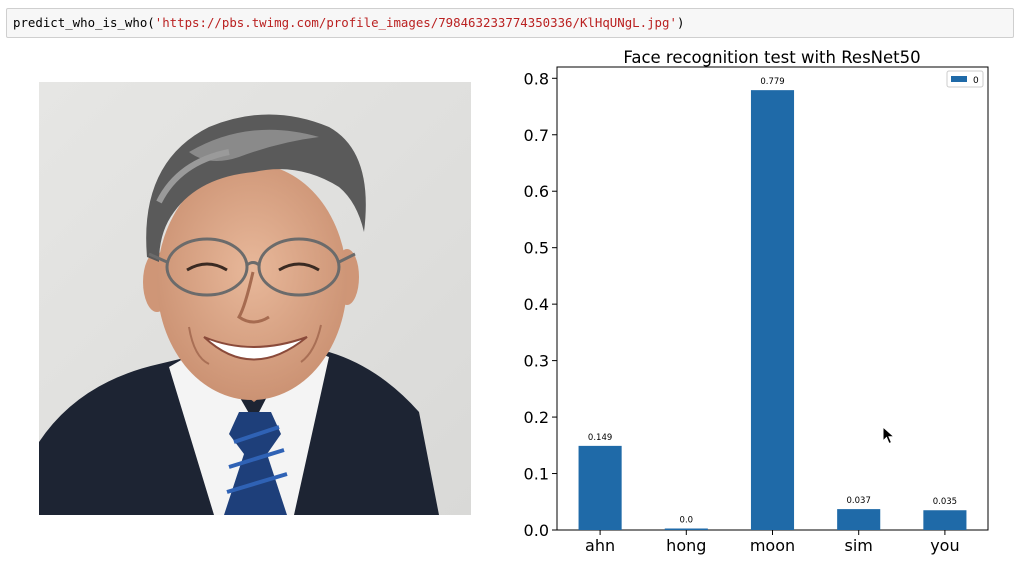 The width and height of the screenshot is (1018, 565). What do you see at coordinates (859, 519) in the screenshot?
I see `bar-sim` at bounding box center [859, 519].